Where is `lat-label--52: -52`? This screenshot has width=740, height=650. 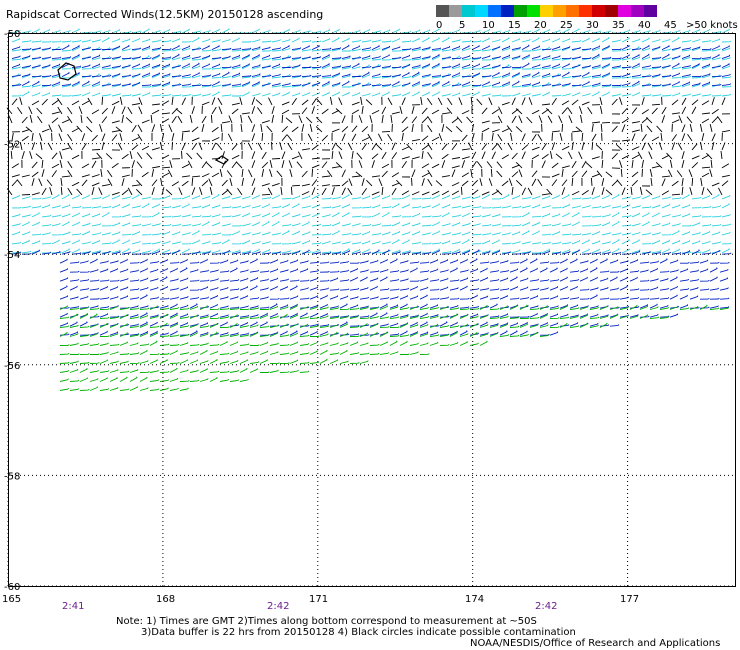 lat-label--52: -52 is located at coordinates (12, 145).